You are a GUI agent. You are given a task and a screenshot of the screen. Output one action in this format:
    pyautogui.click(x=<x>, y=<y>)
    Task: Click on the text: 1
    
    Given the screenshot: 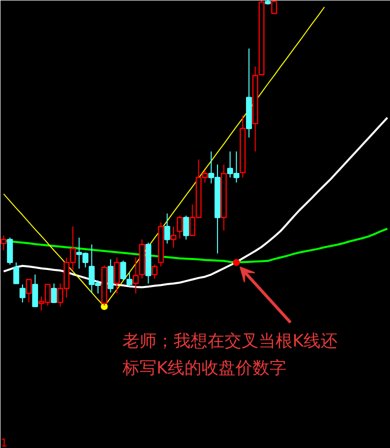 What is the action you would take?
    pyautogui.click(x=4, y=442)
    